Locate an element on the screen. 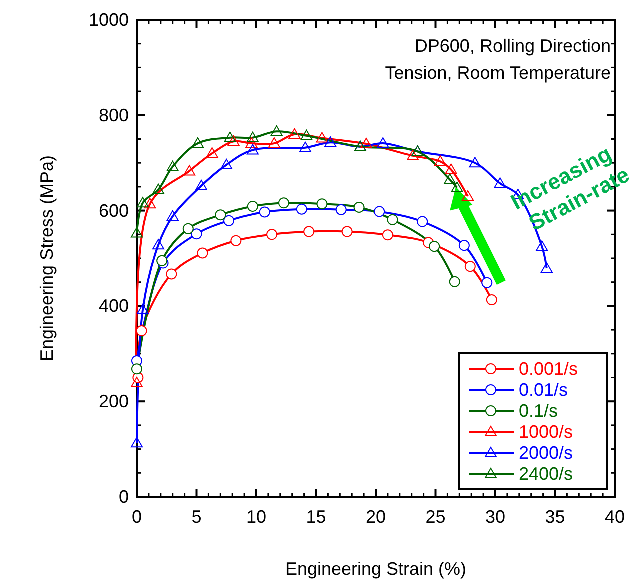 The image size is (636, 584). annotation: DP600, Rolling Direction is located at coordinates (512, 46).